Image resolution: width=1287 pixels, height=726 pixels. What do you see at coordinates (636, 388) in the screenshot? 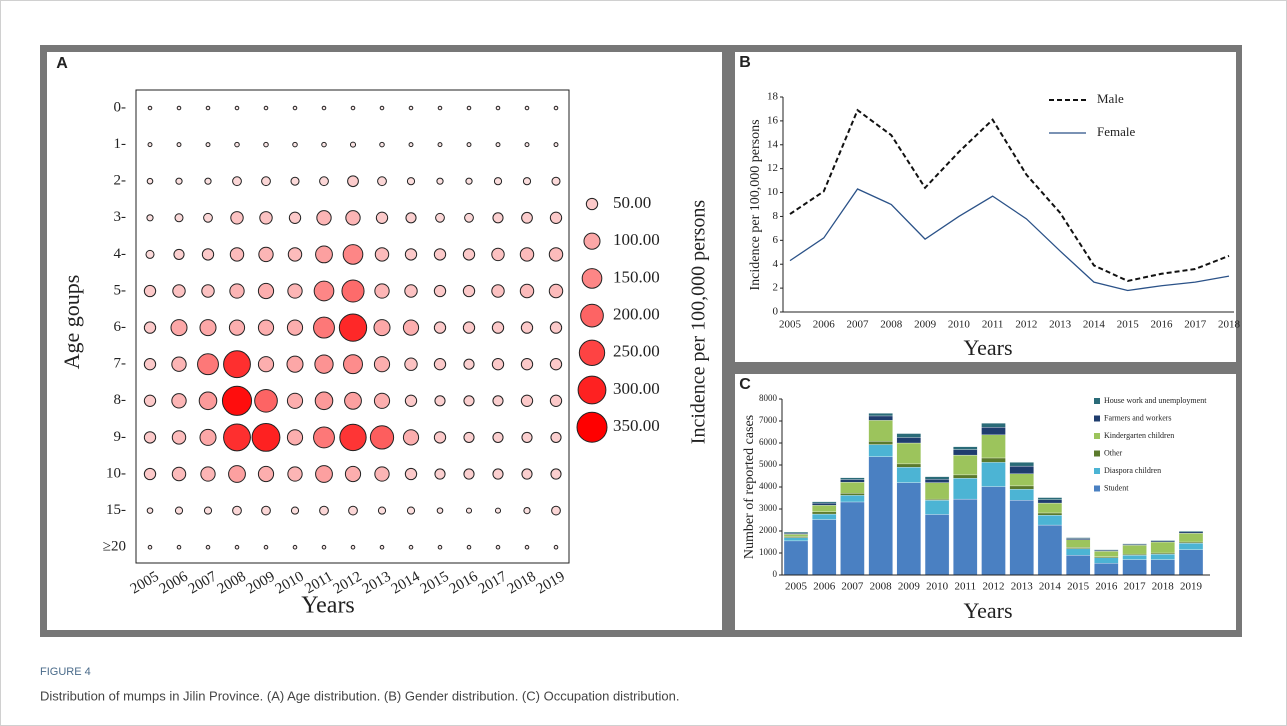
I see `legend-label: 300.00` at bounding box center [636, 388].